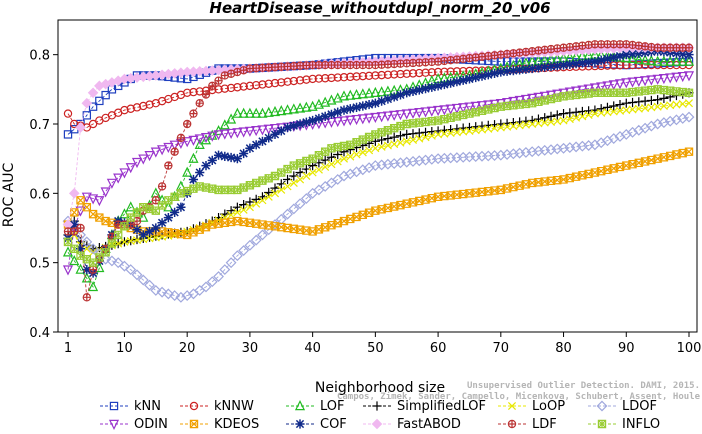 The height and width of the screenshot is (434, 702). Describe the element at coordinates (332, 406) in the screenshot. I see `legend-label: LOF` at that location.